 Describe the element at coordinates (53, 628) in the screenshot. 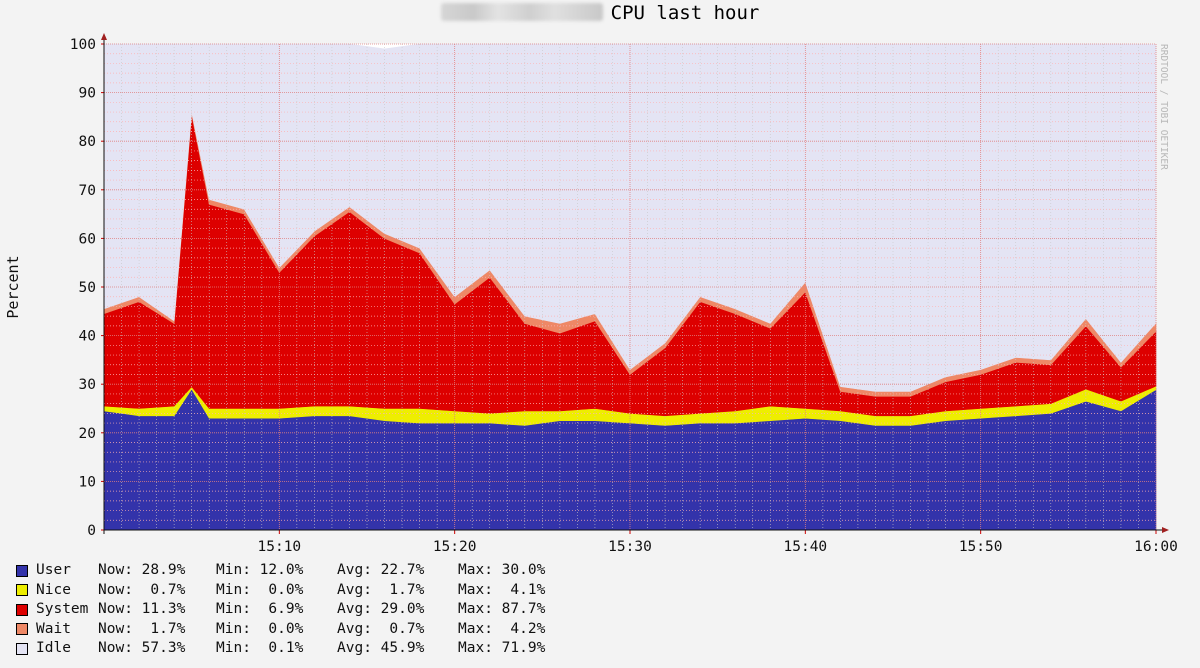

I see `legend-name: Wait` at that location.